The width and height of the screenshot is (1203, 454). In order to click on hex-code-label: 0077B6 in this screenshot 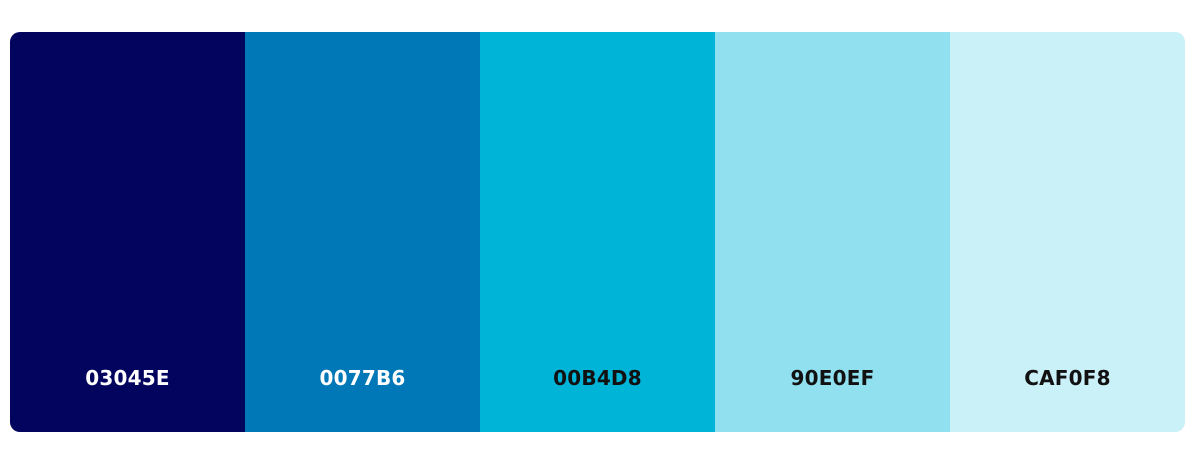, I will do `click(362, 378)`.